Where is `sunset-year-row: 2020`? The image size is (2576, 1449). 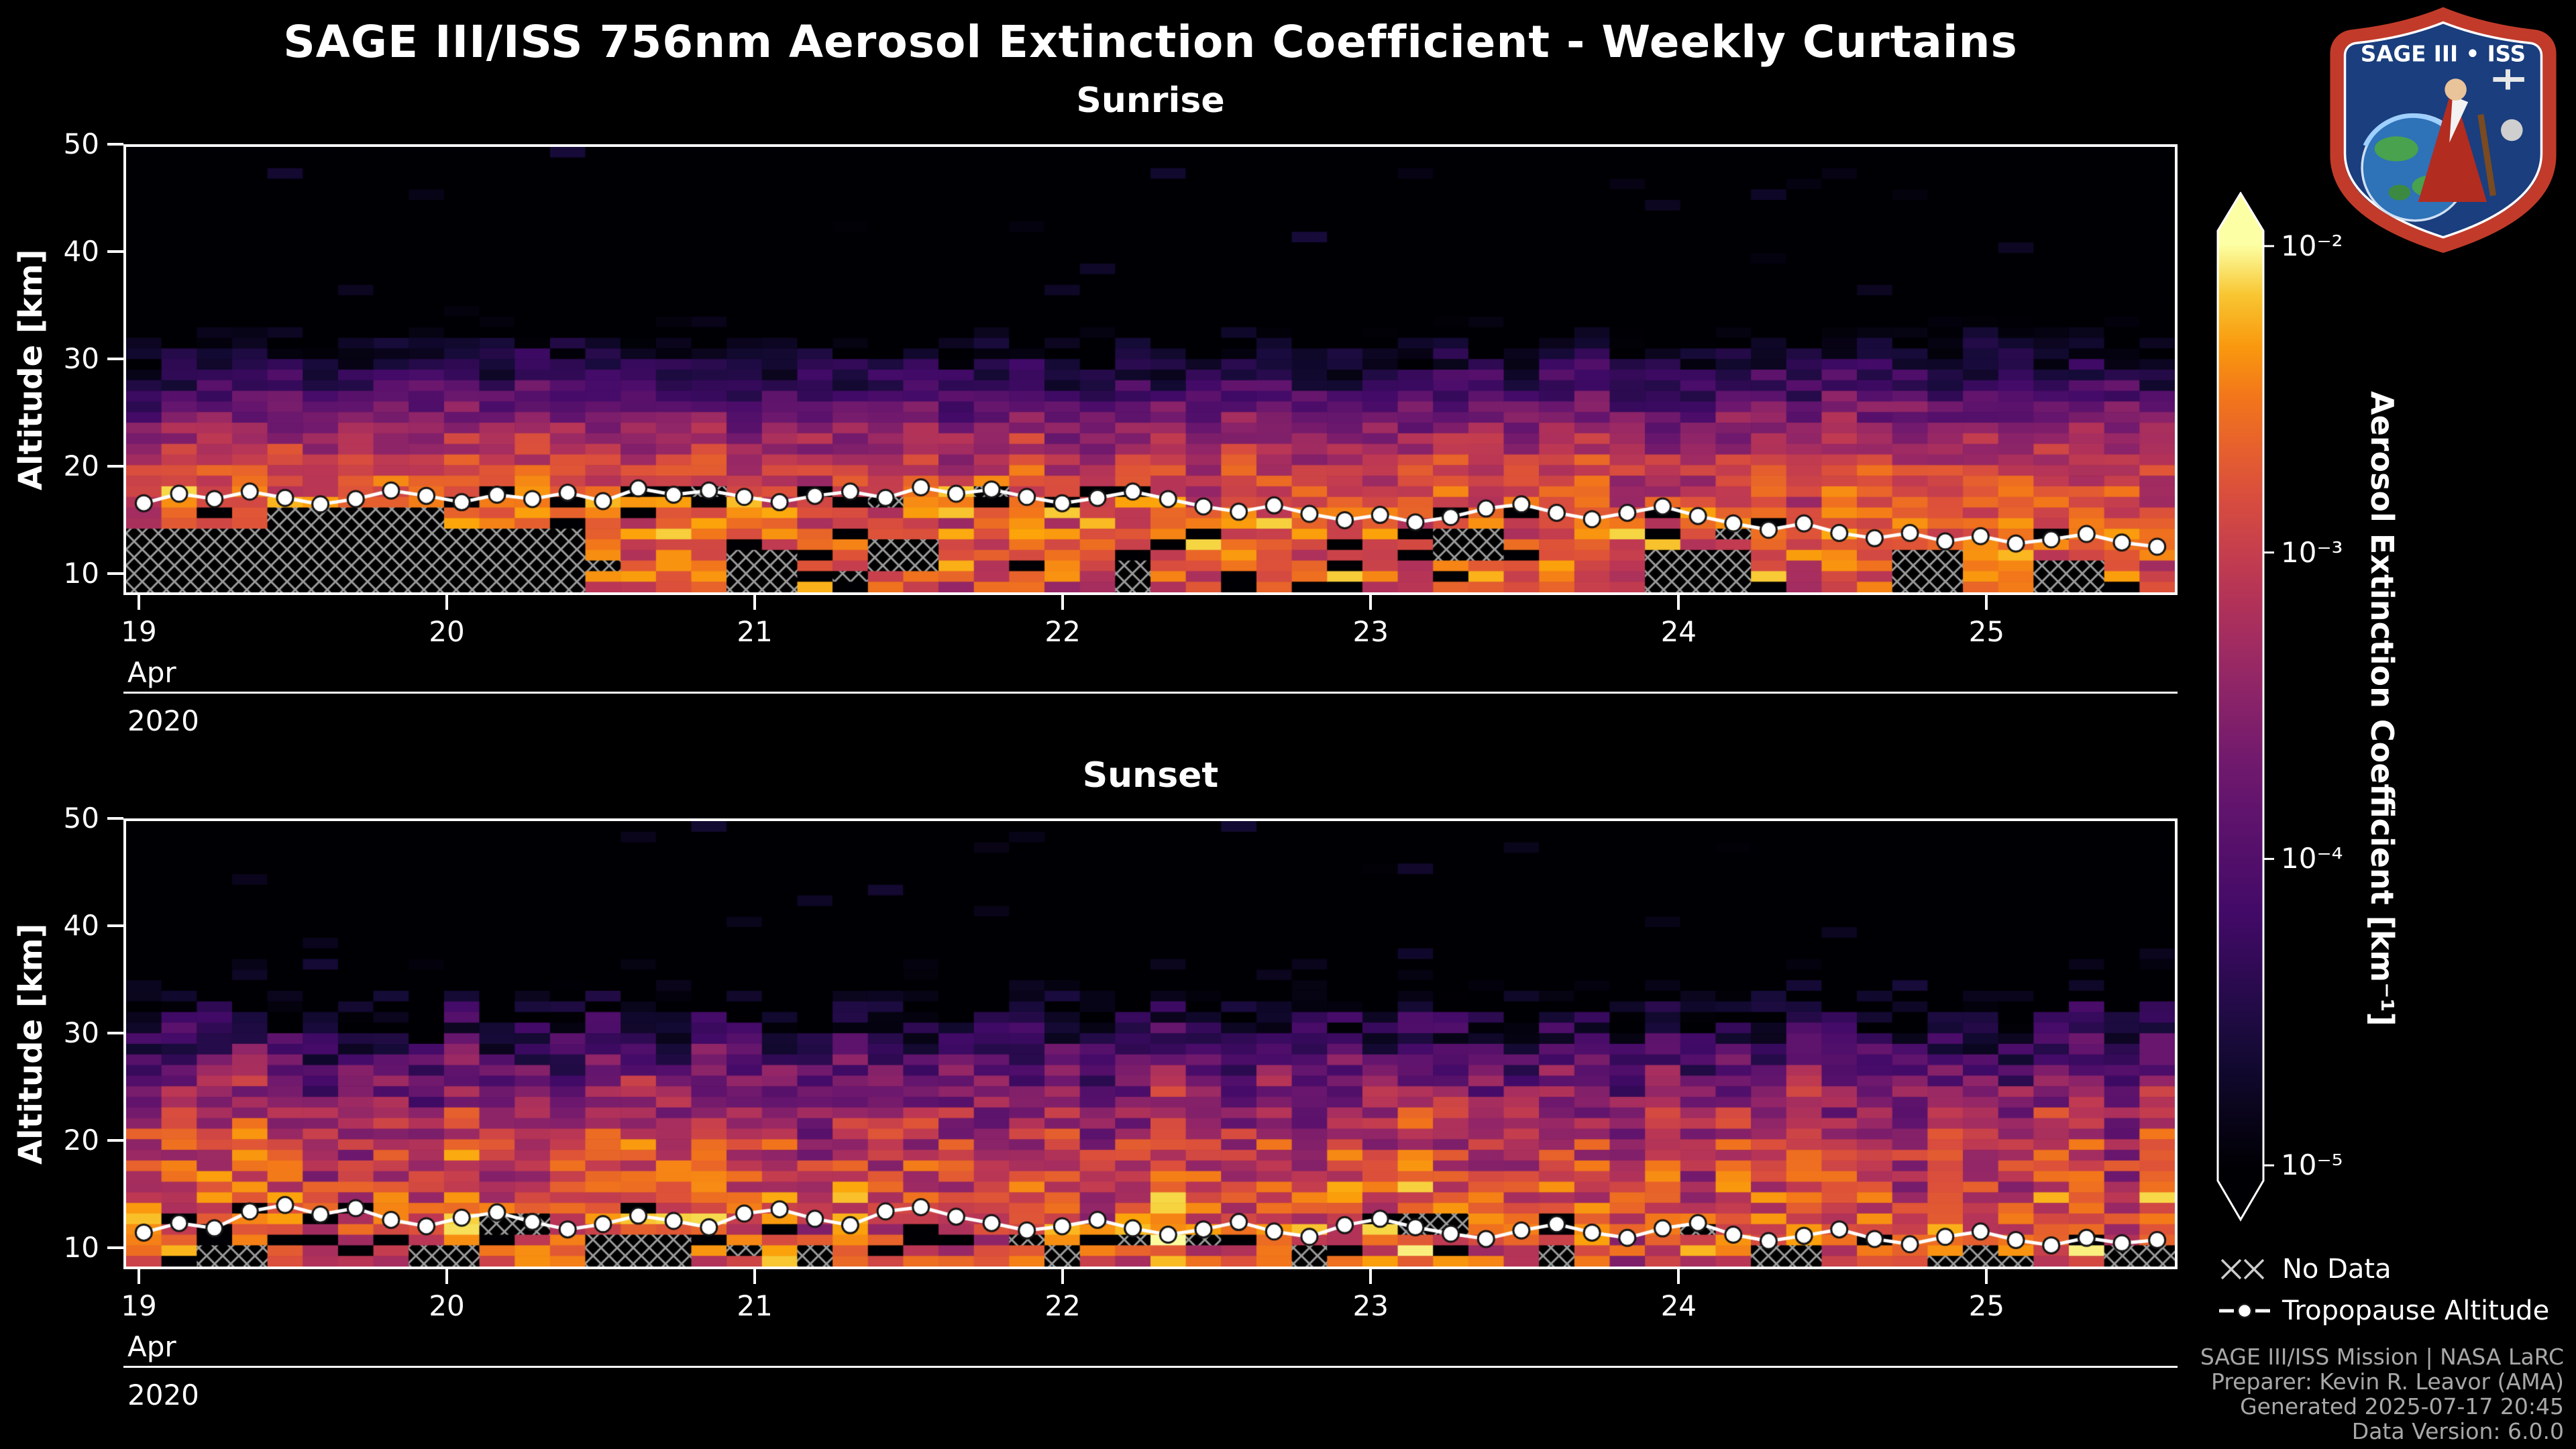 sunset-year-row: 2020 is located at coordinates (1150, 1393).